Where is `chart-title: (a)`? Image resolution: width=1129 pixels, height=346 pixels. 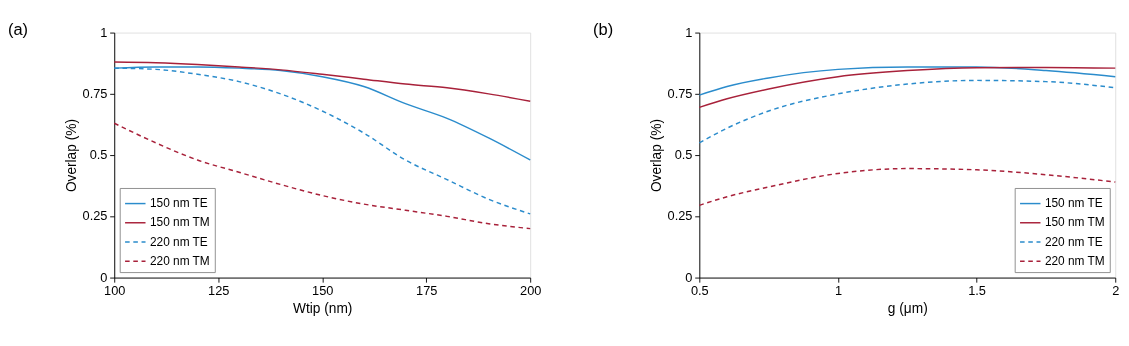
chart-title: (a) is located at coordinates (18, 29).